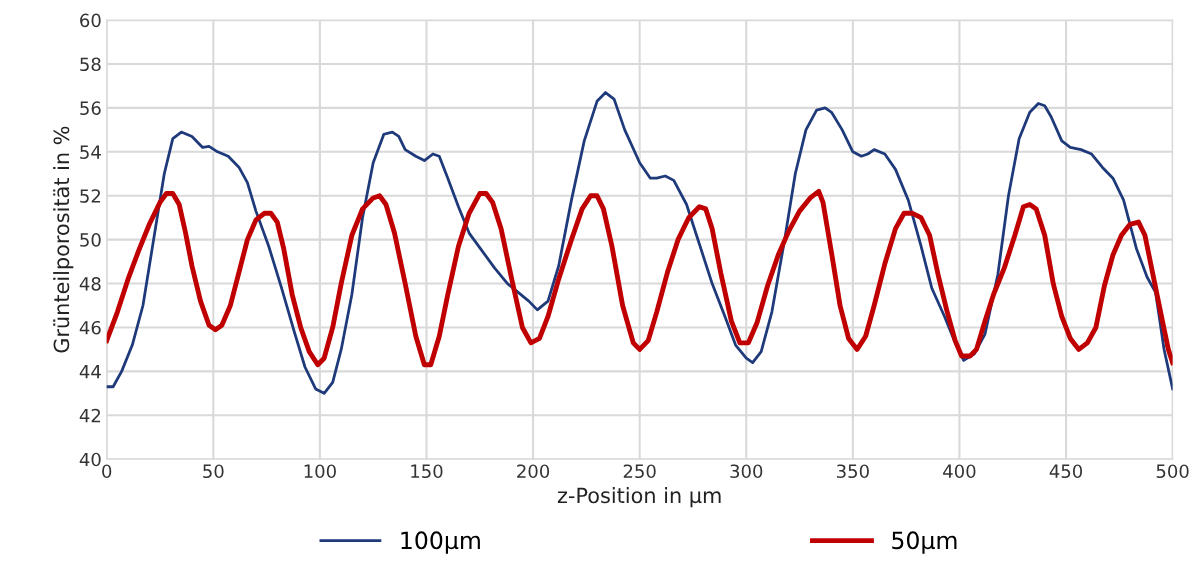  What do you see at coordinates (90, 415) in the screenshot?
I see `y-tick-label: 42` at bounding box center [90, 415].